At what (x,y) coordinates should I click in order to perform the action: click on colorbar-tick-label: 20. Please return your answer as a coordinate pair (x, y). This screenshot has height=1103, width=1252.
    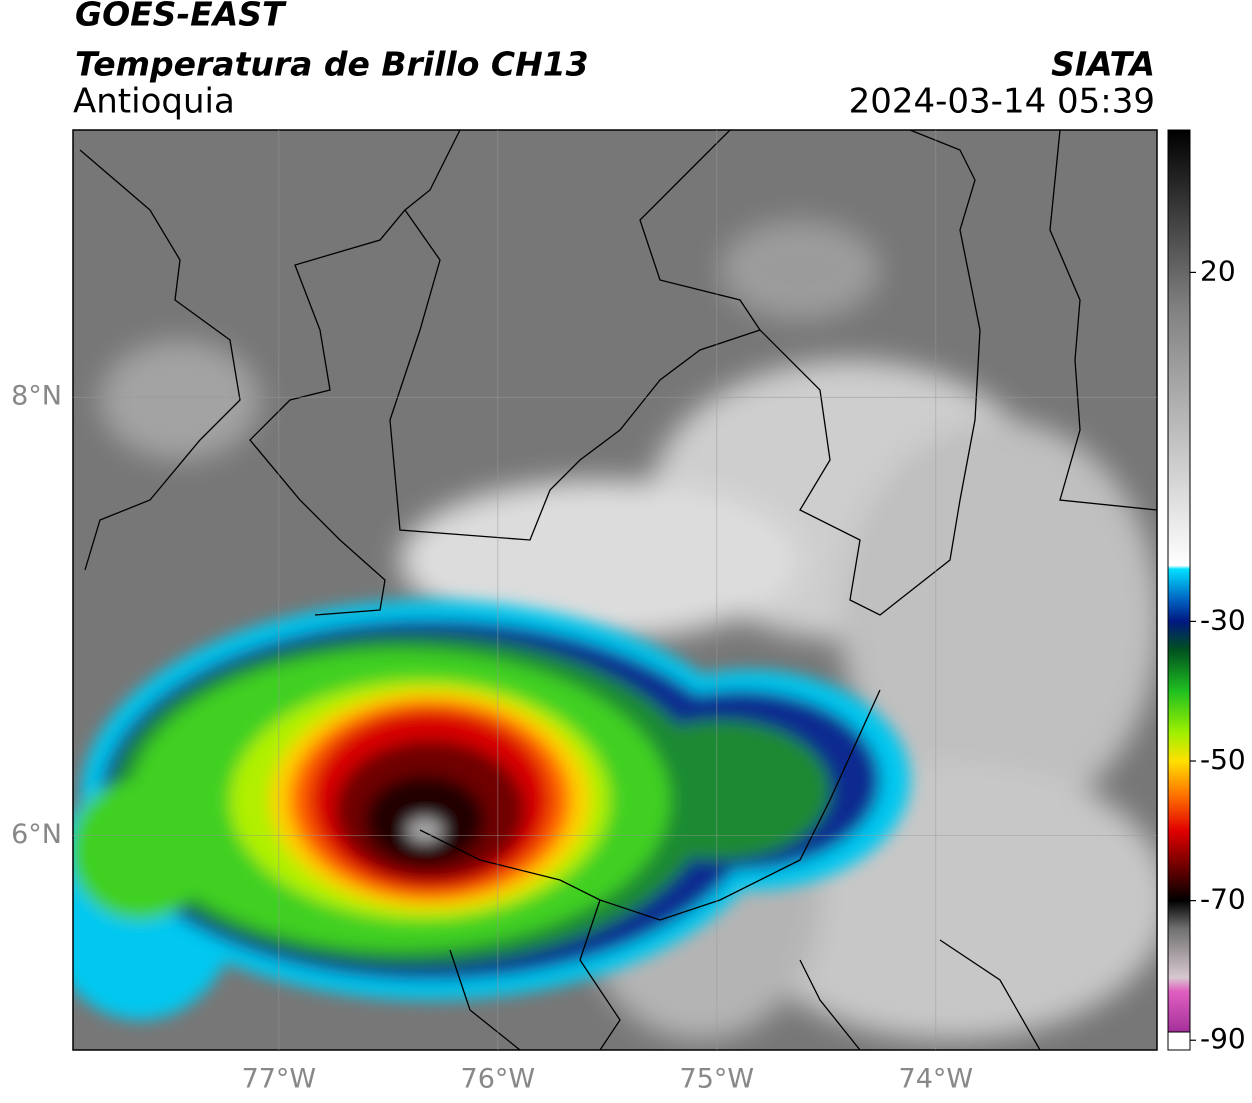
    Looking at the image, I should click on (1218, 270).